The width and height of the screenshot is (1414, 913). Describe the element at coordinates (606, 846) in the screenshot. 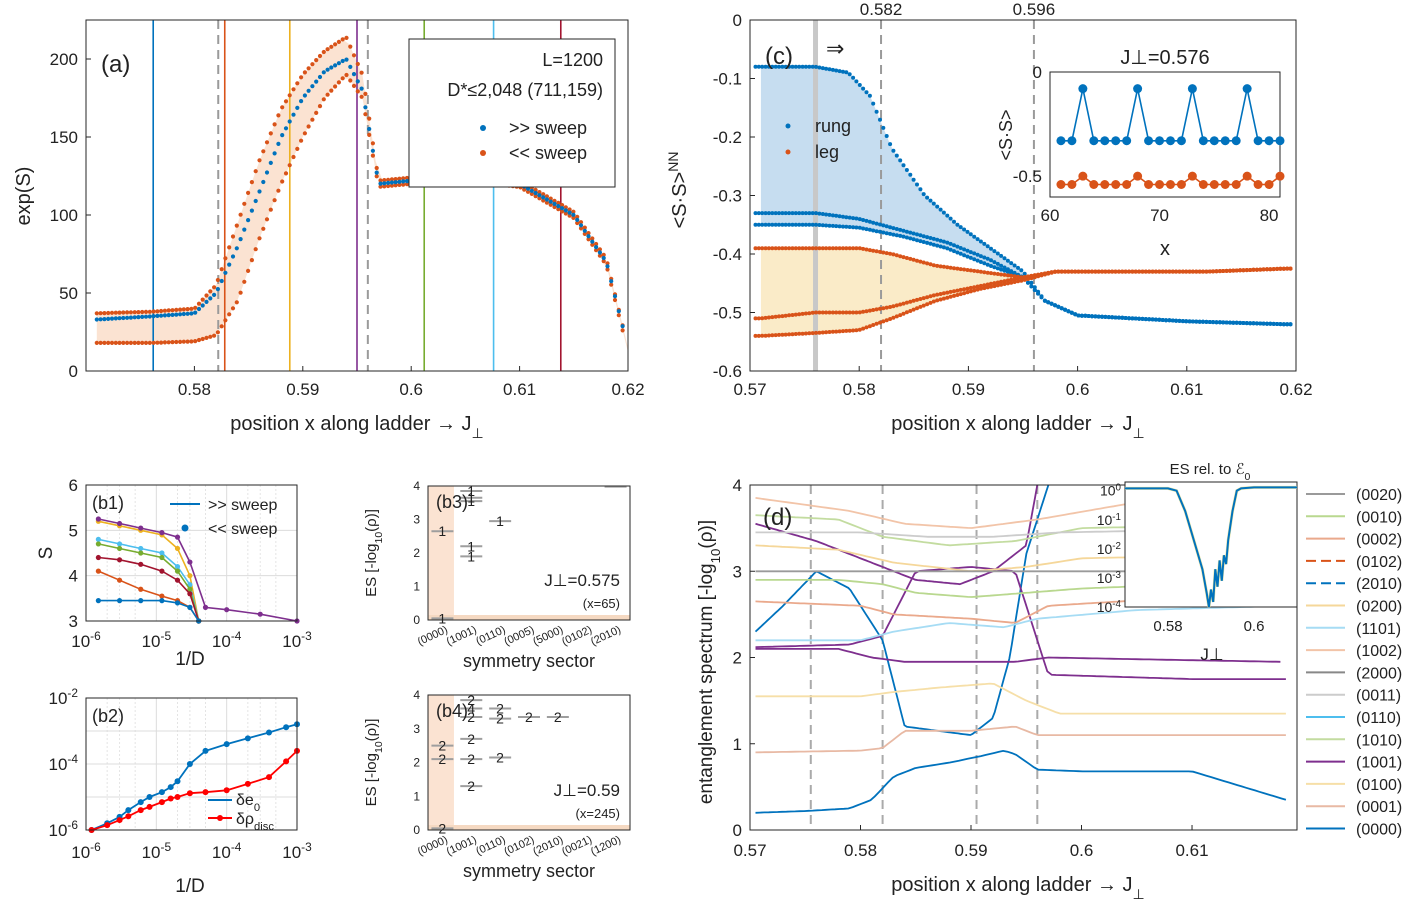

I see `sector-label: (1200)` at that location.